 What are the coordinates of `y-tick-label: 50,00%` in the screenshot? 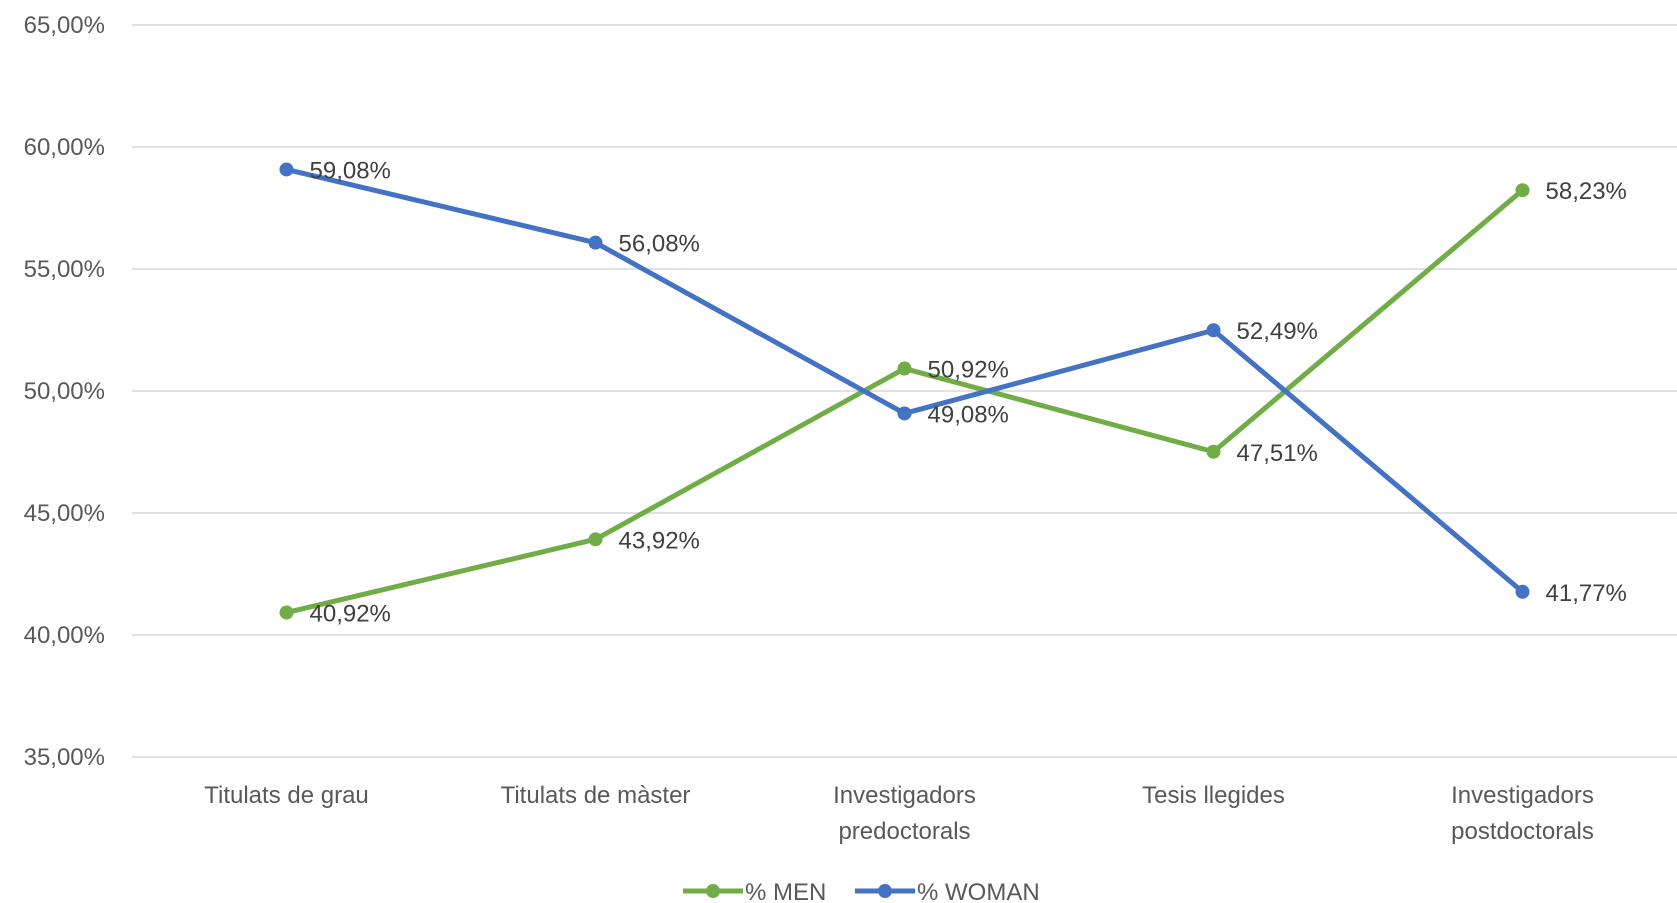 It's located at (64, 391).